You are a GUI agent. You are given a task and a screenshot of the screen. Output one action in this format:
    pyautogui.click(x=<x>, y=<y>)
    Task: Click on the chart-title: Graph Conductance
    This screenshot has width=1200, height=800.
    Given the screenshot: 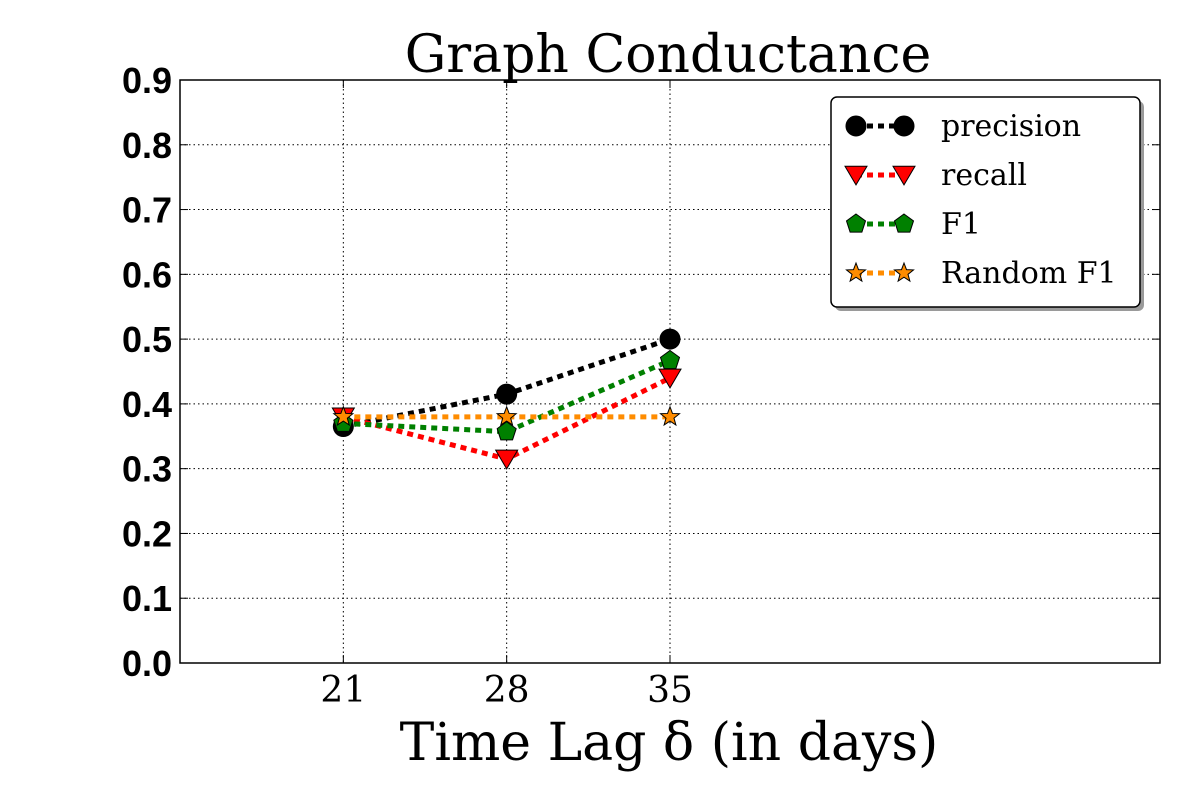 What is the action you would take?
    pyautogui.click(x=668, y=55)
    